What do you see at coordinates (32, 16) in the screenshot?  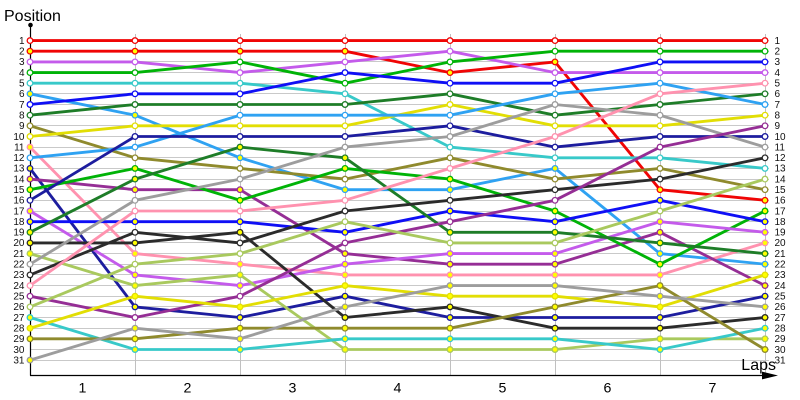 I see `svg-text: Position` at bounding box center [32, 16].